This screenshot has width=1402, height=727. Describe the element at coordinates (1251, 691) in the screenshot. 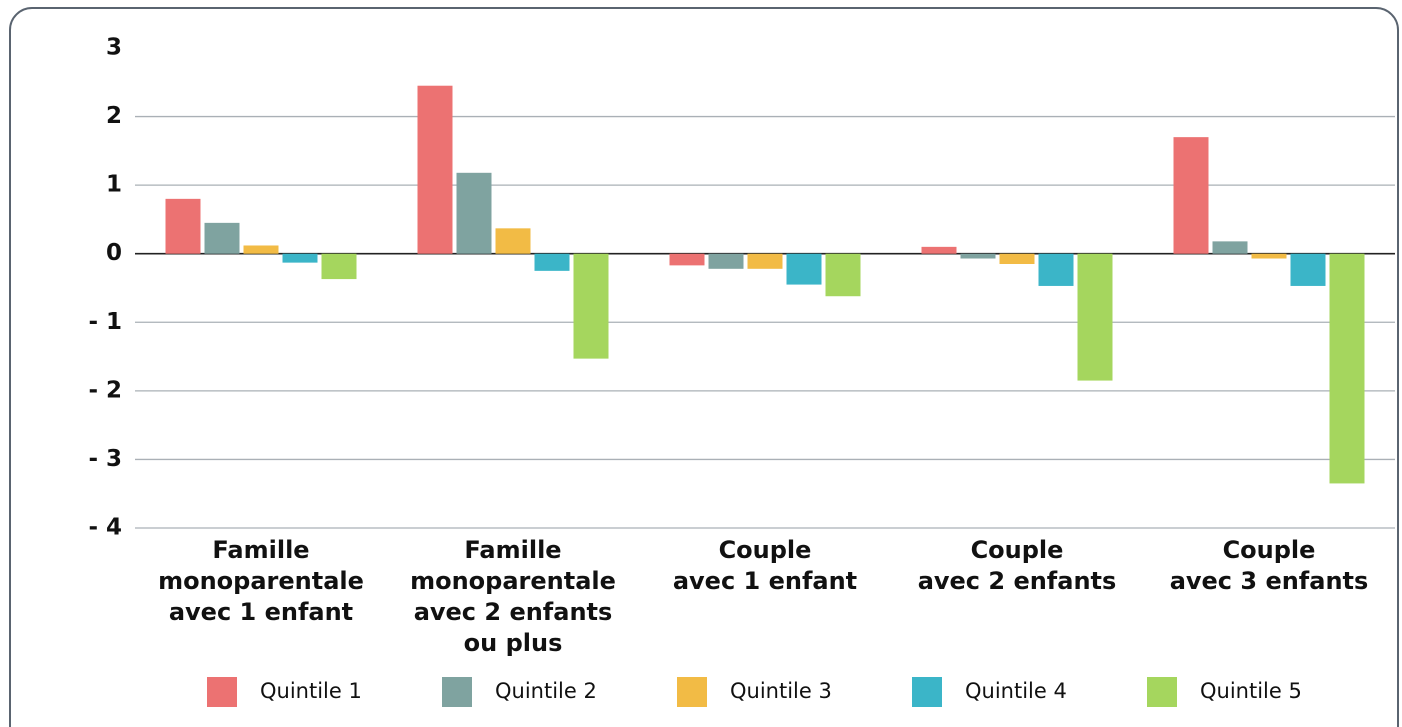

I see `legend-label: Quintile 5` at that location.